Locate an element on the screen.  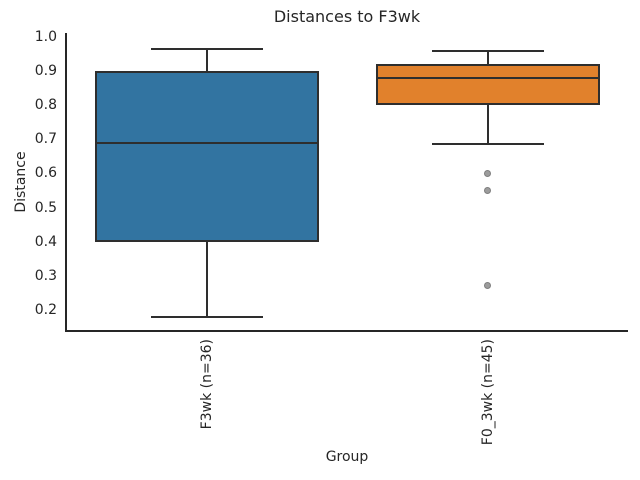
x-axis-label: Group is located at coordinates (347, 457).